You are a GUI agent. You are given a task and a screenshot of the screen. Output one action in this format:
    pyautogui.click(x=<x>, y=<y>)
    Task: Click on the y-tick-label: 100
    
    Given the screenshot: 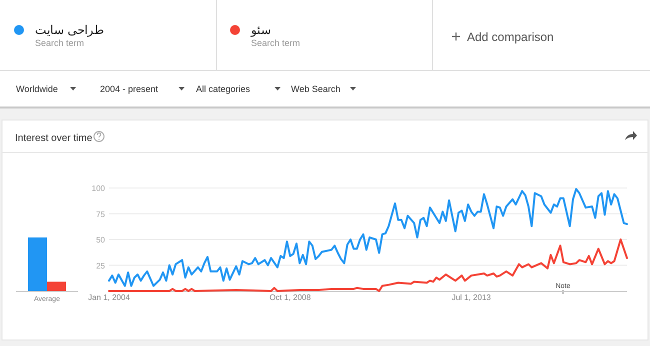 What is the action you would take?
    pyautogui.click(x=99, y=188)
    